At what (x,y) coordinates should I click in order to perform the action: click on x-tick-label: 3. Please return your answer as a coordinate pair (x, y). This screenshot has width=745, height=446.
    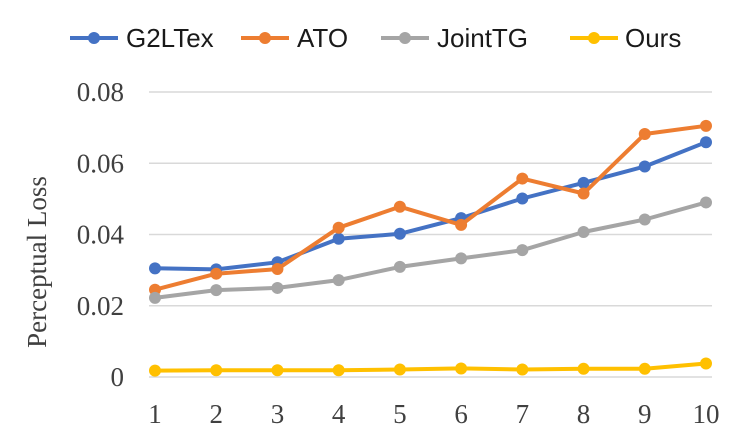
    Looking at the image, I should click on (278, 414).